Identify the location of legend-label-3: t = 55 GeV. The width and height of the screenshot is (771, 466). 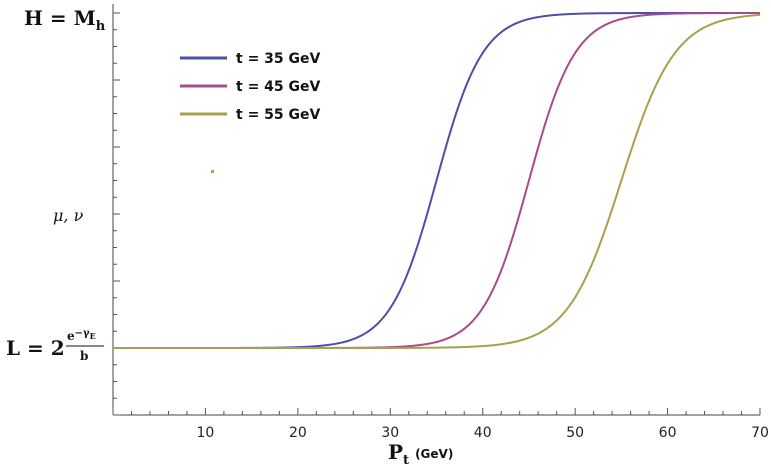
(278, 115).